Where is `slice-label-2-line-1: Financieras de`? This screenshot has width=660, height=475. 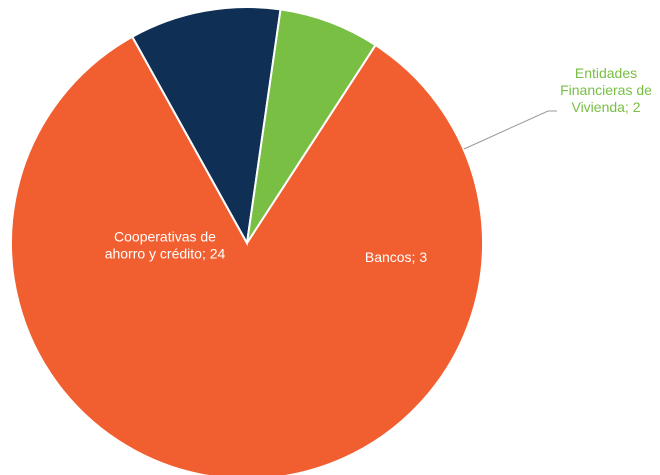 slice-label-2-line-1: Financieras de is located at coordinates (606, 90).